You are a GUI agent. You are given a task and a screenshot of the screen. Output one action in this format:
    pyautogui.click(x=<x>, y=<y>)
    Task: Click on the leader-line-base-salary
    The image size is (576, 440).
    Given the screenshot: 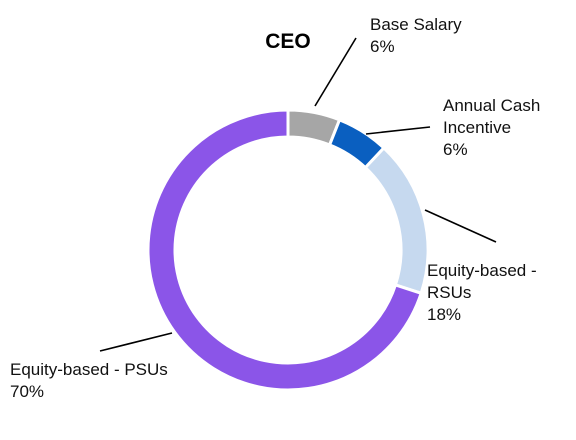 What is the action you would take?
    pyautogui.click(x=335, y=72)
    